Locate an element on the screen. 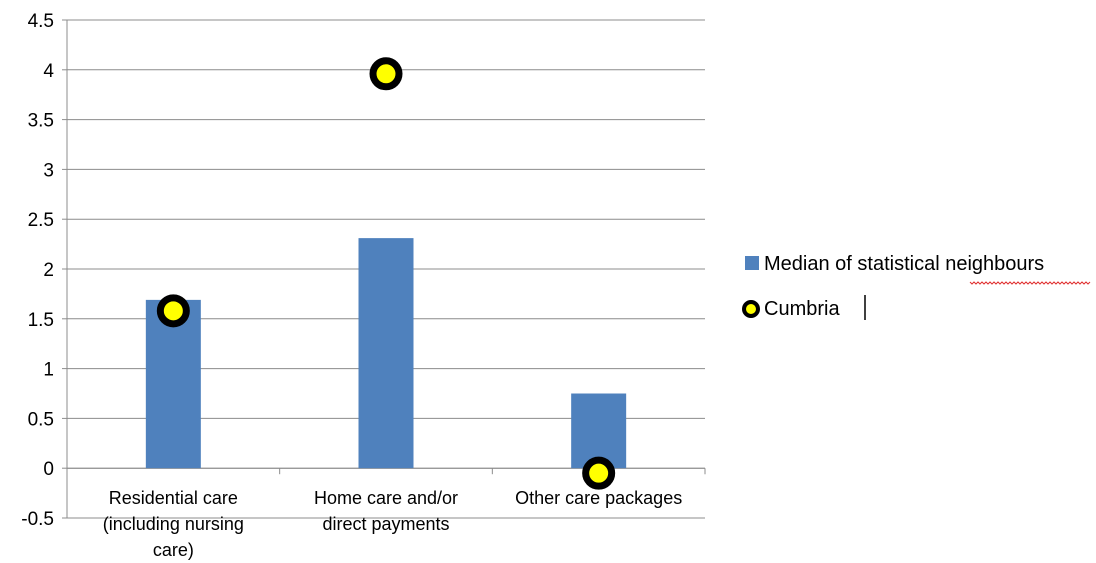  x-category-label: Residential care (including nursing care) is located at coordinates (173, 524).